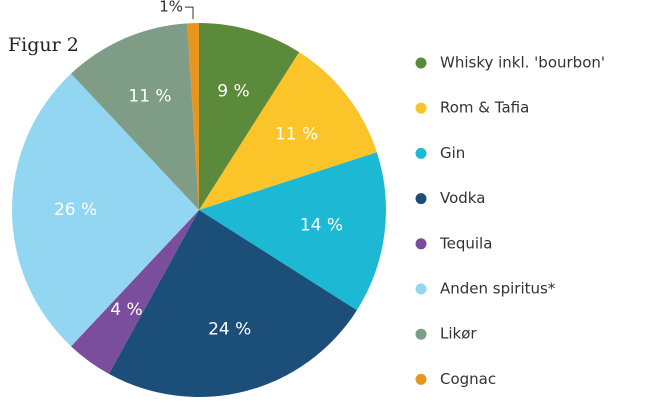 The width and height of the screenshot is (652, 410). I want to click on legend-label: Gin, so click(452, 153).